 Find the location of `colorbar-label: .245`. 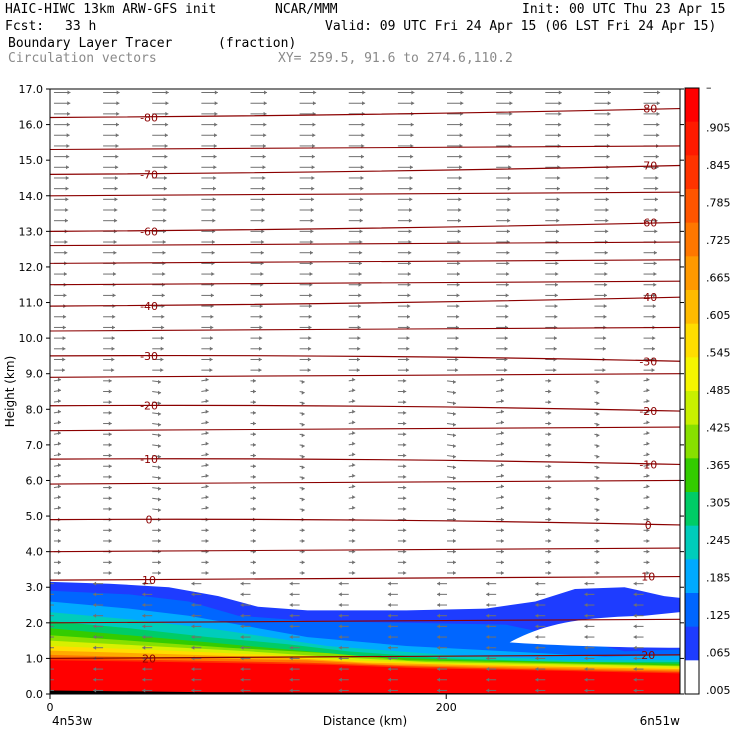

colorbar-label: .245 is located at coordinates (718, 540).